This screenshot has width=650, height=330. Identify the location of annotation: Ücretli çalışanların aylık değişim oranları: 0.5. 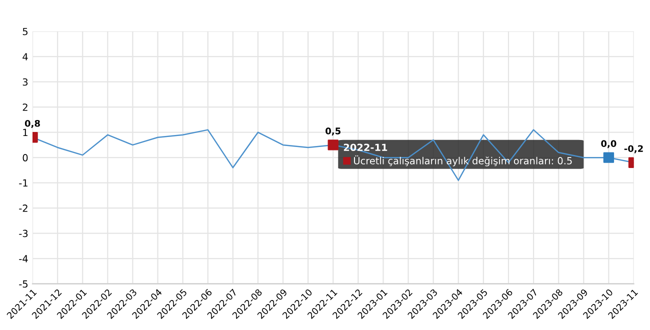
(463, 160).